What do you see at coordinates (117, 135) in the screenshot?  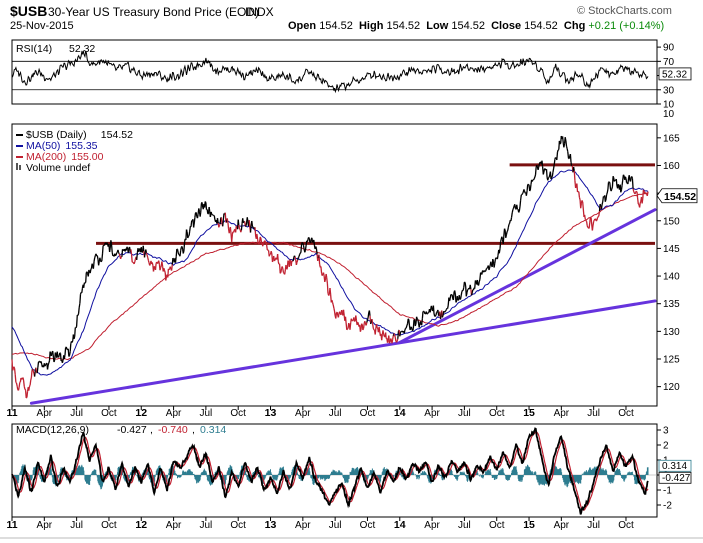 I see `legend-value: 154.52` at bounding box center [117, 135].